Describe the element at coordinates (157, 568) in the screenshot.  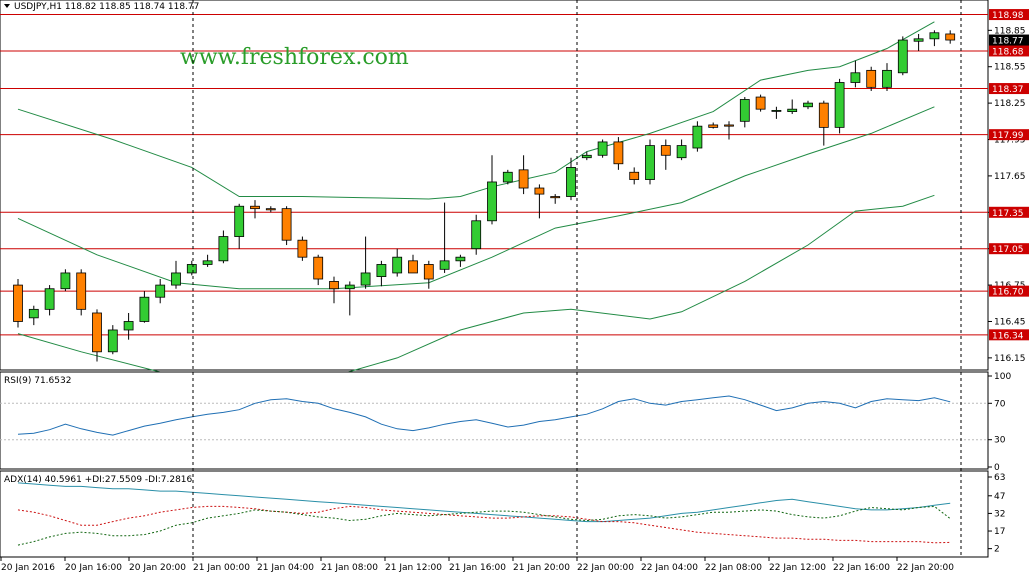
I see `time-tick-label: 20 Jan 20:00` at that location.